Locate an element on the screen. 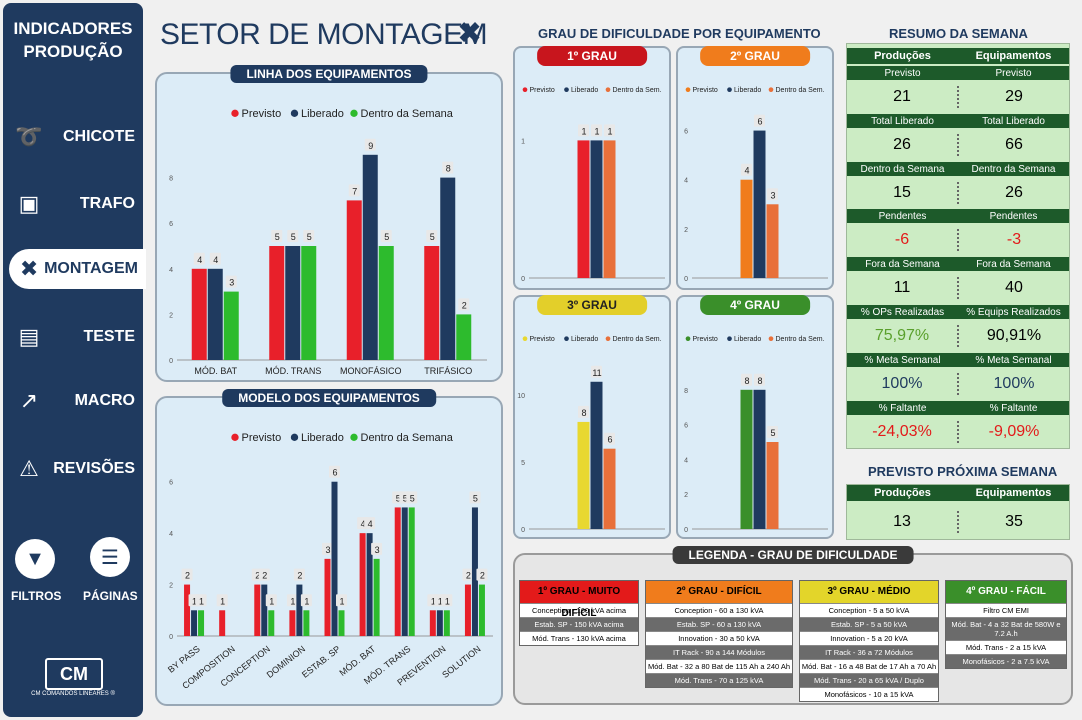 The width and height of the screenshot is (1082, 720). data-label: 4 is located at coordinates (215, 260).